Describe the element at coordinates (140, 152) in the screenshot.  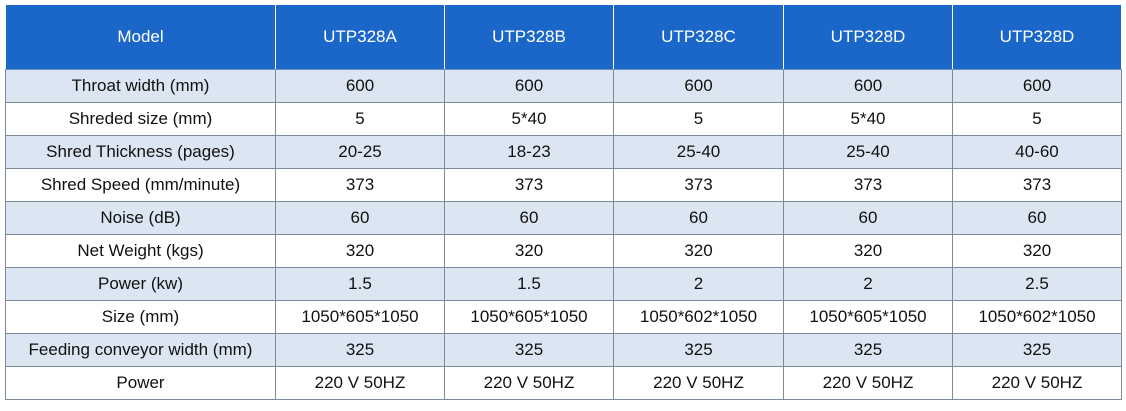
I see `row-label: Shred Thickness (pages)` at that location.